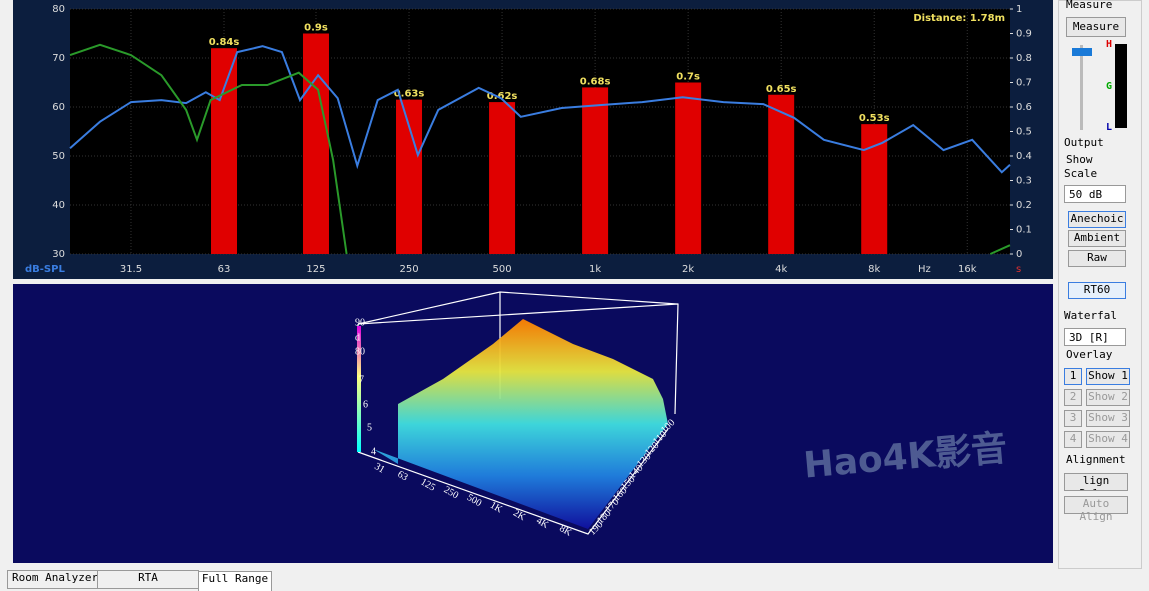 The image size is (1149, 591). I want to click on bar-label: 0.84s, so click(224, 42).